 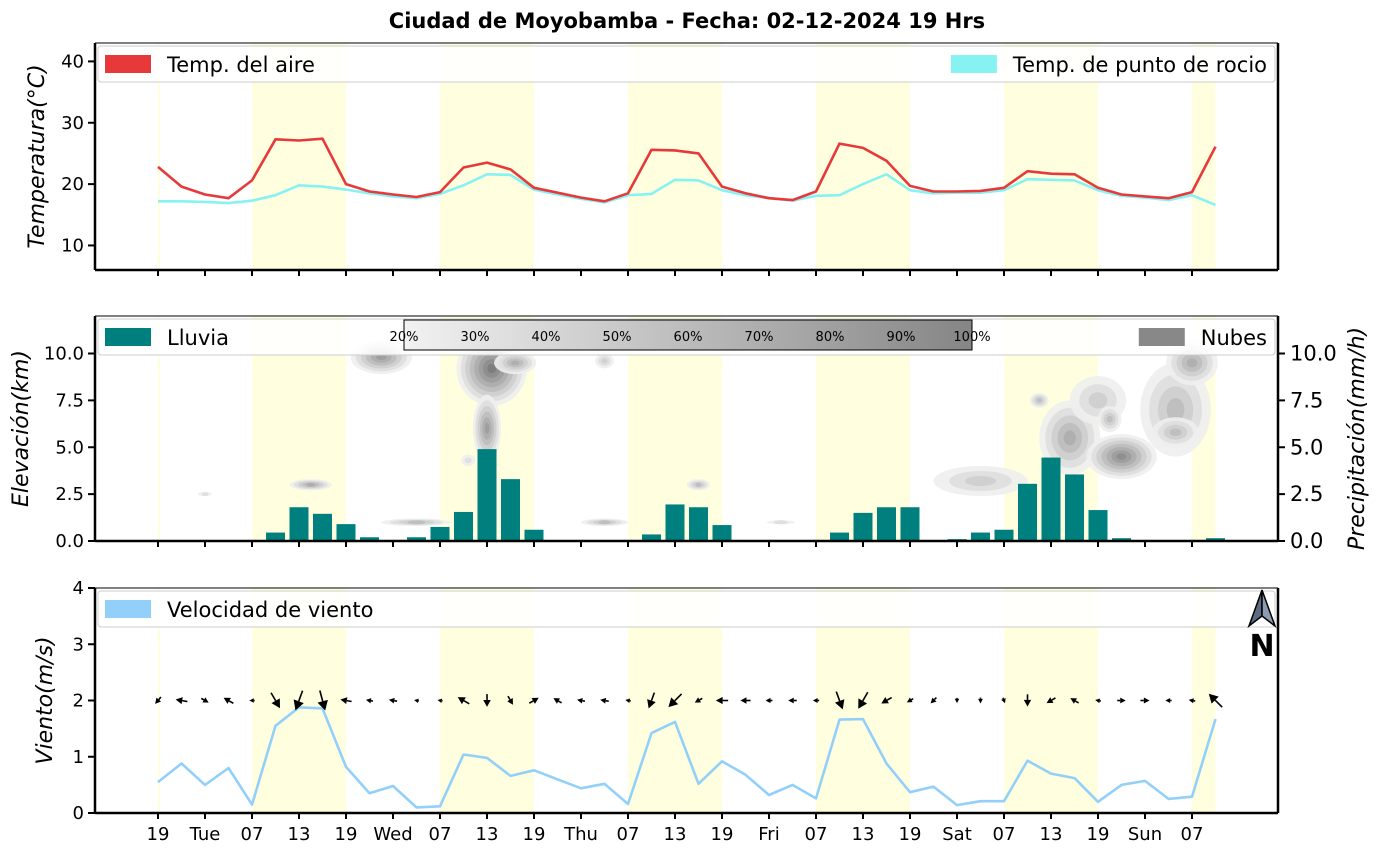 I want to click on series-line-air, so click(x=687, y=170).